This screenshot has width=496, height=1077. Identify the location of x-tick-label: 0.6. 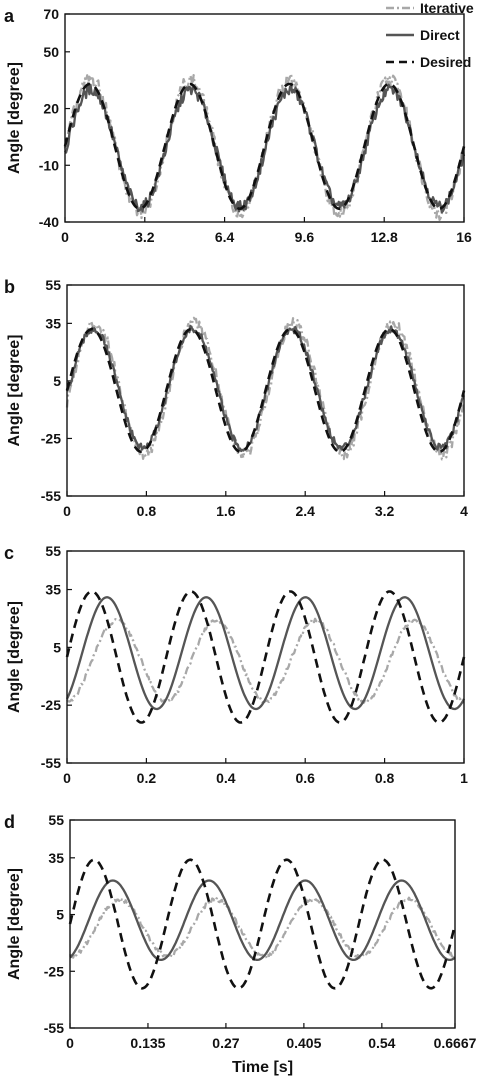
(305, 778).